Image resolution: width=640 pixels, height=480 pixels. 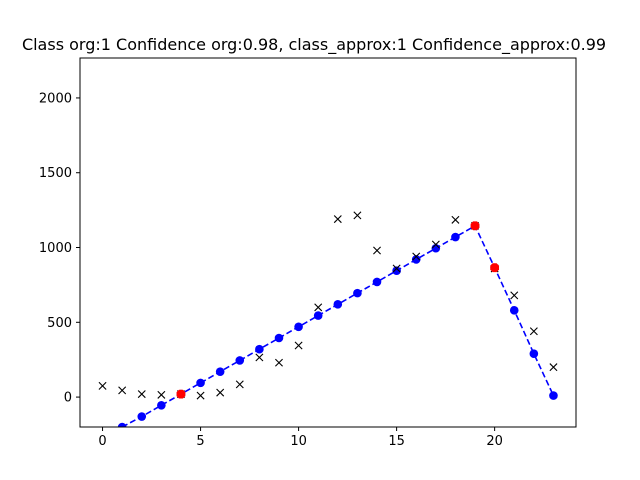 I want to click on x-axis: 0 5 10 15 20, so click(x=300, y=438).